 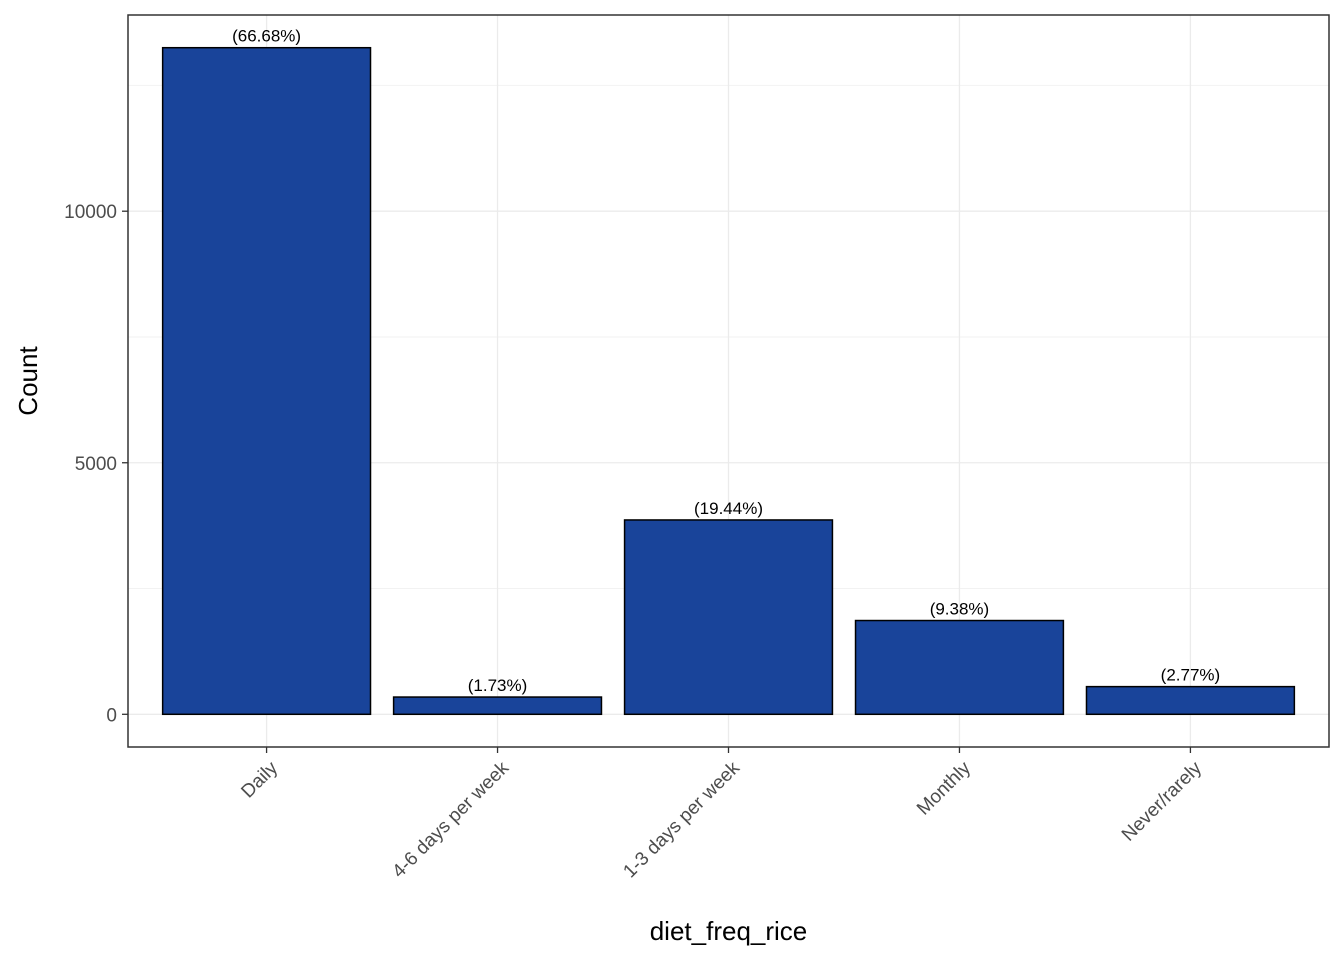 I want to click on bar-monthly, so click(x=959, y=667).